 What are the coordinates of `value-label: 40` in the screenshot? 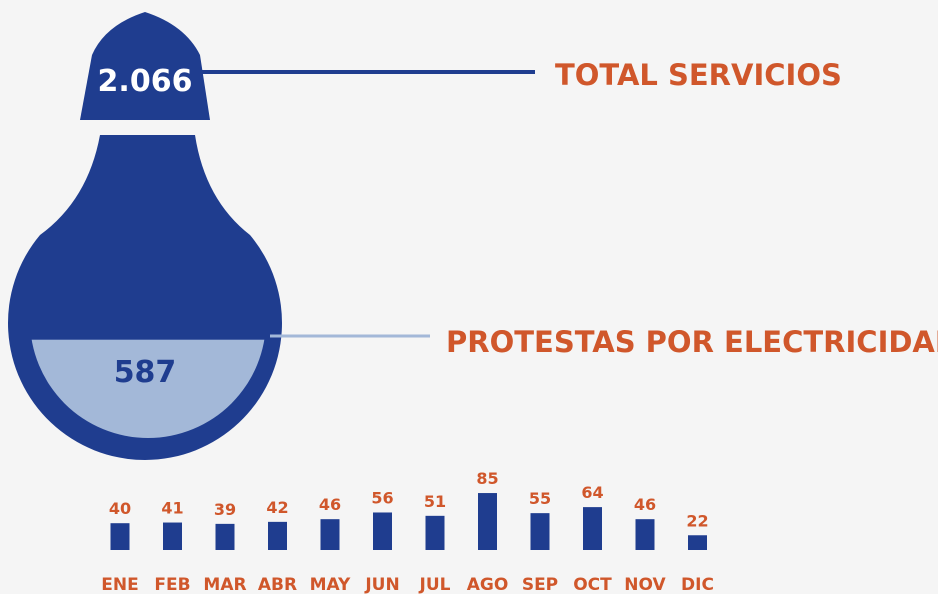 It's located at (120, 508).